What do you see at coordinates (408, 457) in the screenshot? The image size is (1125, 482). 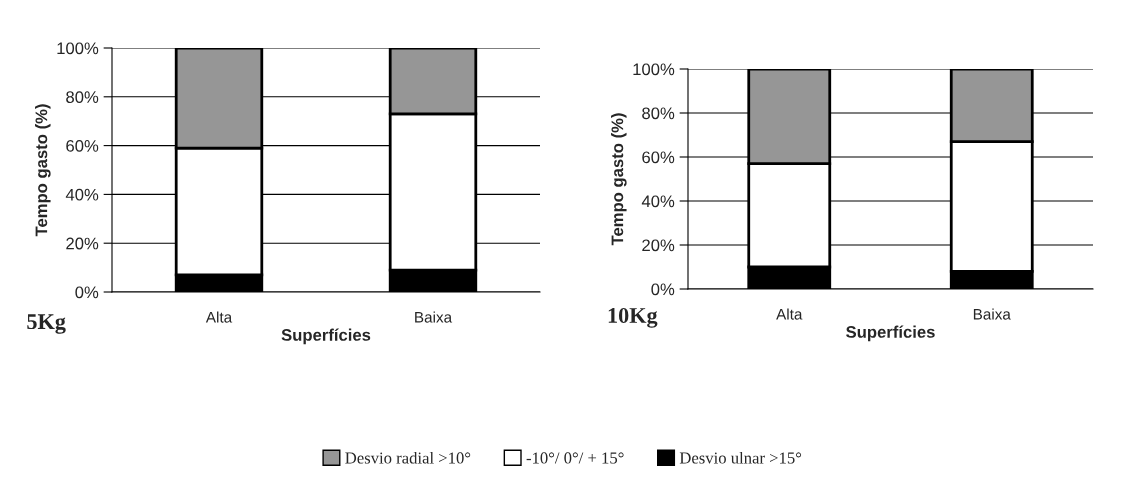 I see `legend-label: Desvio radial >10°` at bounding box center [408, 457].